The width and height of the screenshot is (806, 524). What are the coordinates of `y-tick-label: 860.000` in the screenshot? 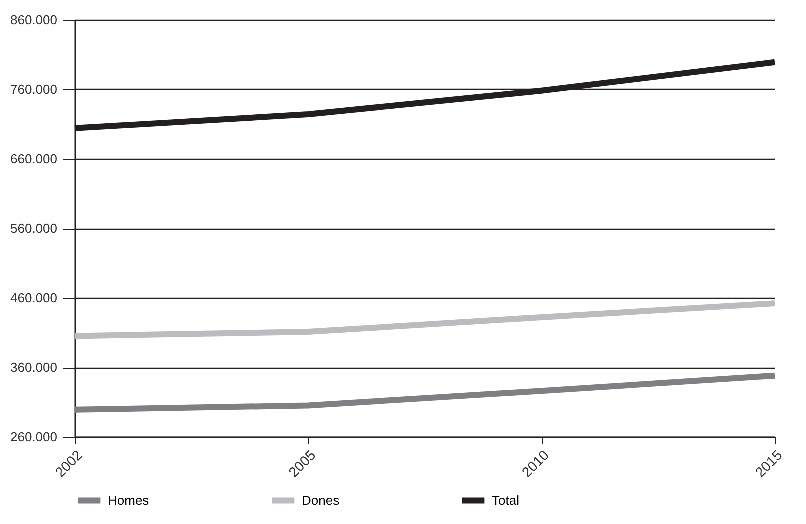 It's located at (34, 20).